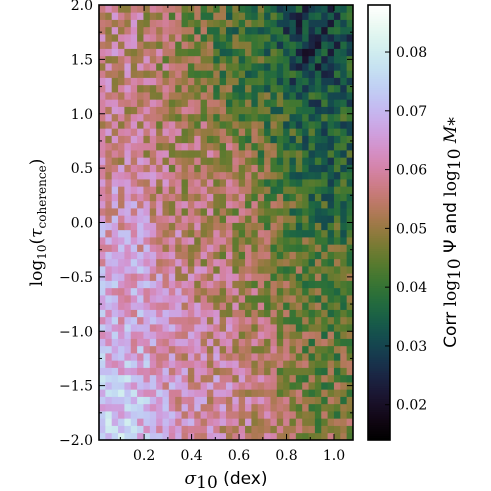  Describe the element at coordinates (379, 223) in the screenshot. I see `colorbar-gradient` at that location.